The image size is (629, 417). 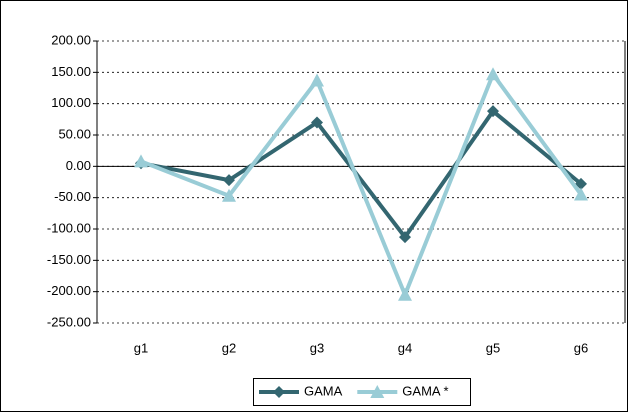 I want to click on y-tick-label: -100.00, so click(x=69, y=227).